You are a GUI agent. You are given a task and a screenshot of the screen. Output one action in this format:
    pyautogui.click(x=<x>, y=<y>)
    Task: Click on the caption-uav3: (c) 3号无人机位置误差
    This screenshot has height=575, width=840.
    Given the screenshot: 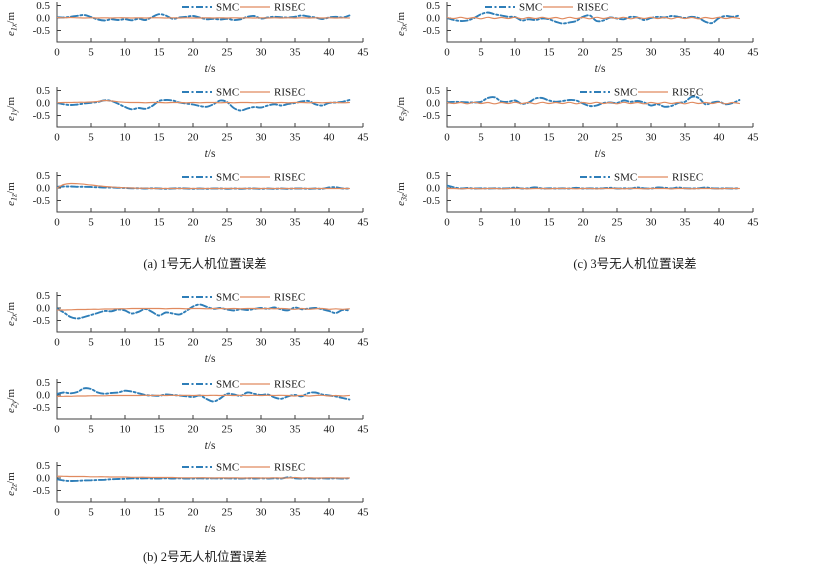 What is the action you would take?
    pyautogui.click(x=635, y=264)
    